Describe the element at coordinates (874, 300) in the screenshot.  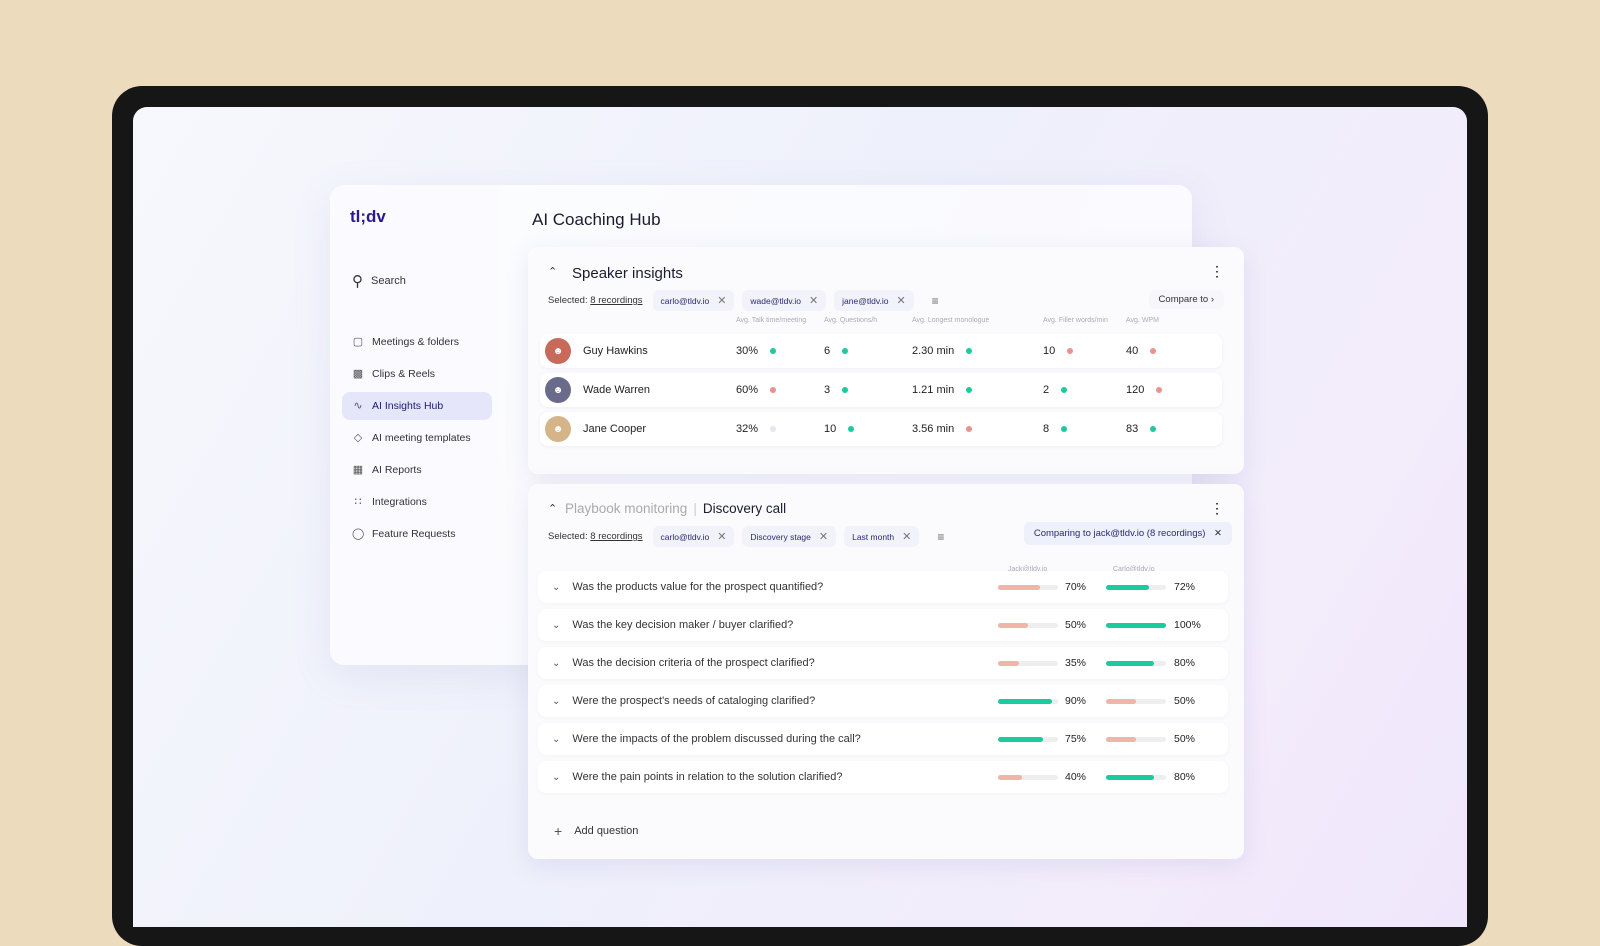
I see `filter-chip: jane@tldv.io ✕` at that location.